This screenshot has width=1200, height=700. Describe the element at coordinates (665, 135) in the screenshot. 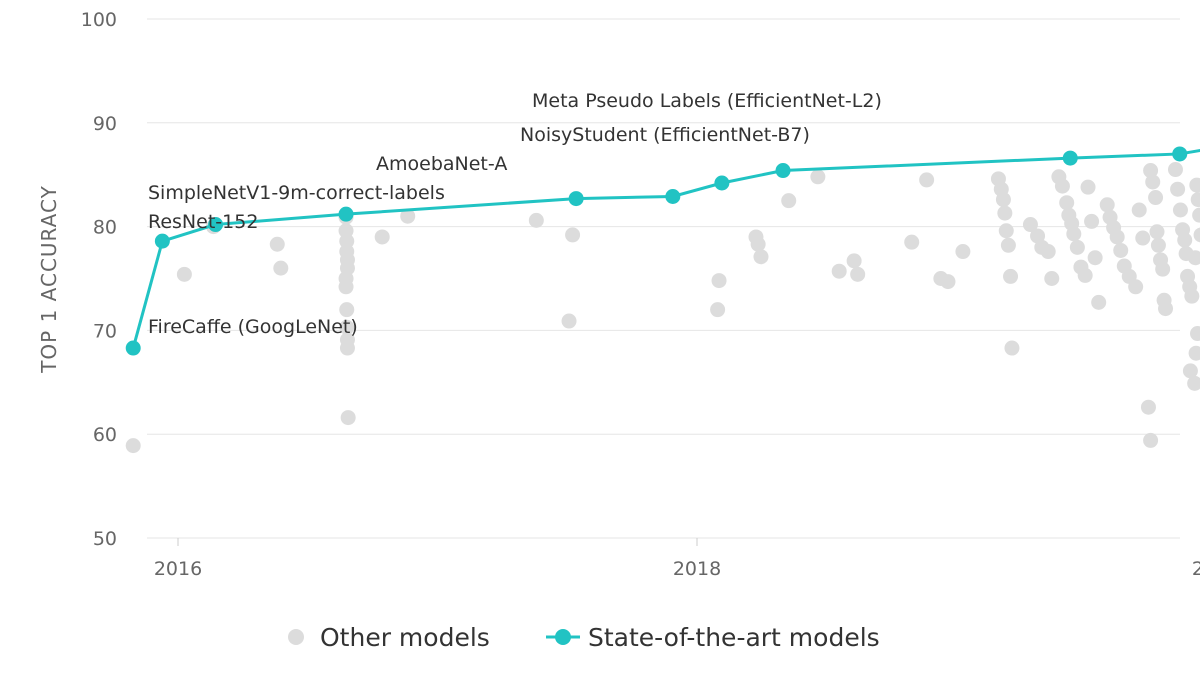

I see `sota-annotation-label: NoisyStudent (EfficientNet-B7)` at that location.